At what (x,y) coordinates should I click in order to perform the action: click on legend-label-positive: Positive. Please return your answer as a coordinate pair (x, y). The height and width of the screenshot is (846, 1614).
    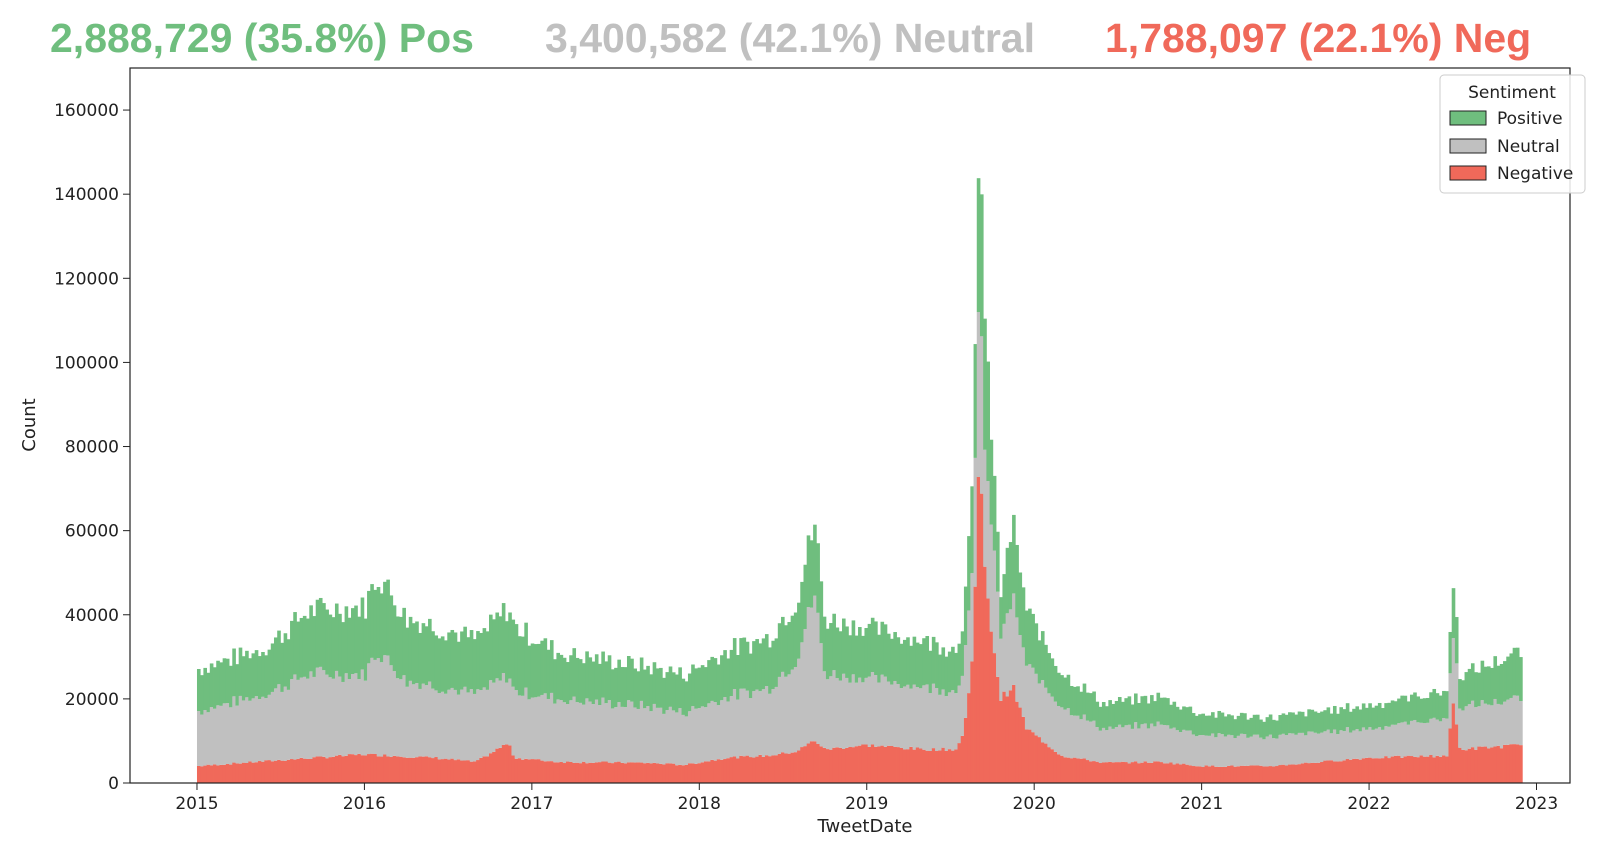
    Looking at the image, I should click on (1530, 119).